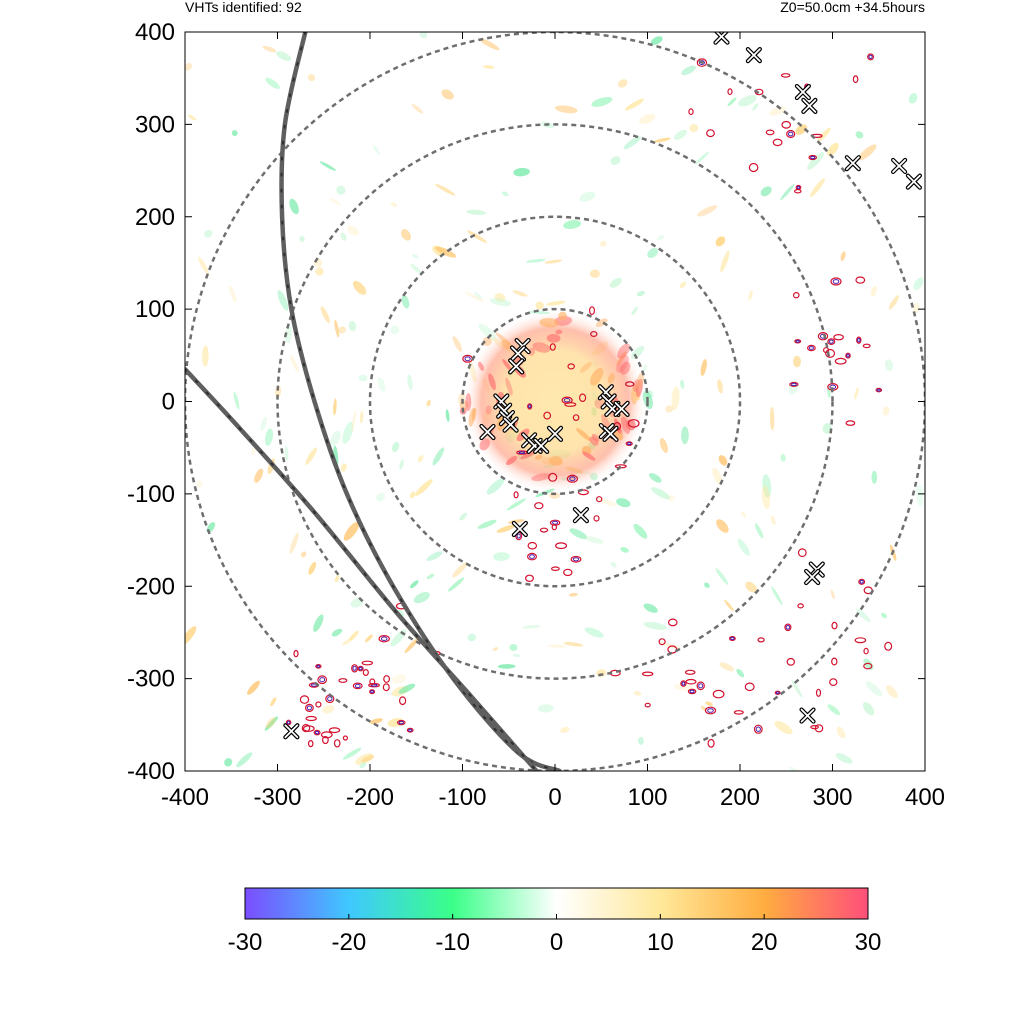 The width and height of the screenshot is (1024, 1024). What do you see at coordinates (554, 935) in the screenshot?
I see `colorbar-ticks: -30 -20 -10 0 10 20 30` at bounding box center [554, 935].